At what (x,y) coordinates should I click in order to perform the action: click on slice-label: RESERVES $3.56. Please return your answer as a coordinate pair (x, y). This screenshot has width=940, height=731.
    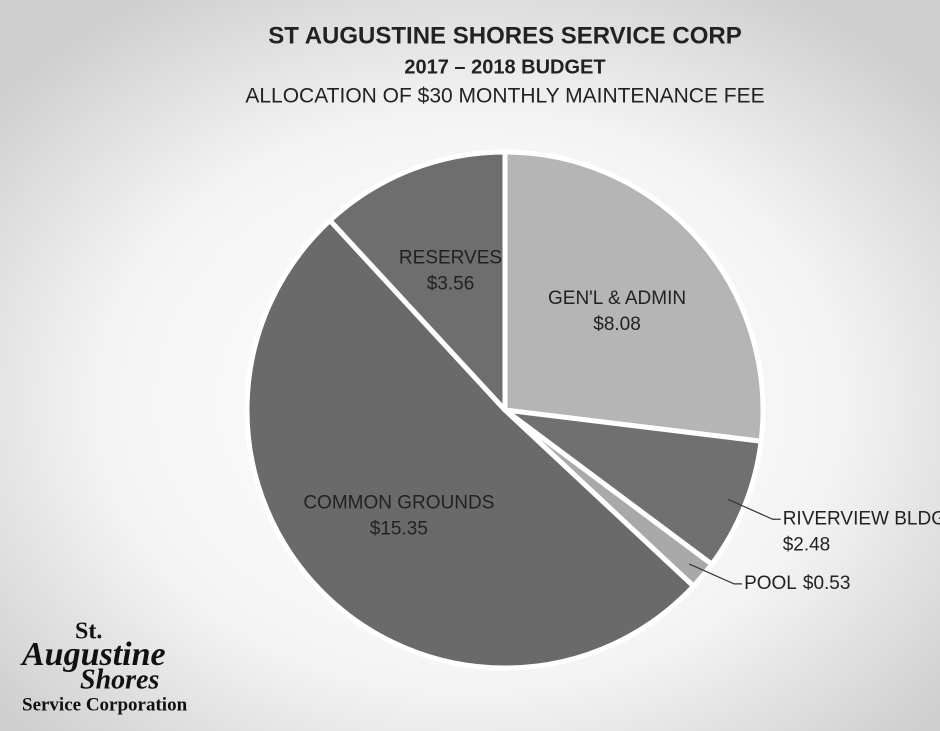
    Looking at the image, I should click on (450, 271).